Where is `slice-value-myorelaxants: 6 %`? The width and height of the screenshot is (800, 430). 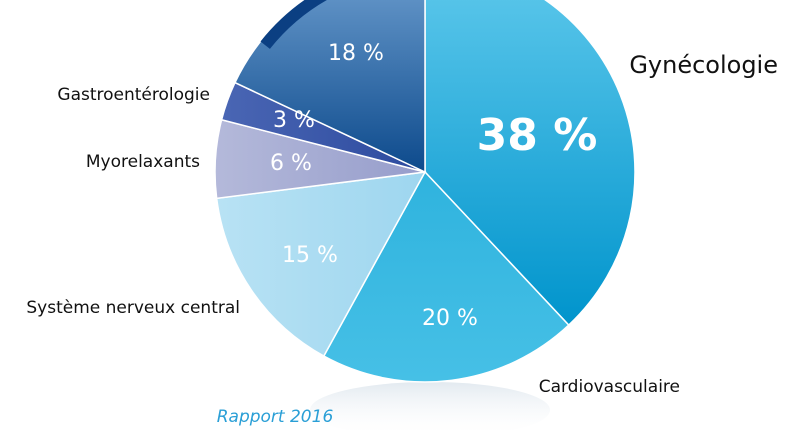
slice-value-myorelaxants: 6 % is located at coordinates (291, 163).